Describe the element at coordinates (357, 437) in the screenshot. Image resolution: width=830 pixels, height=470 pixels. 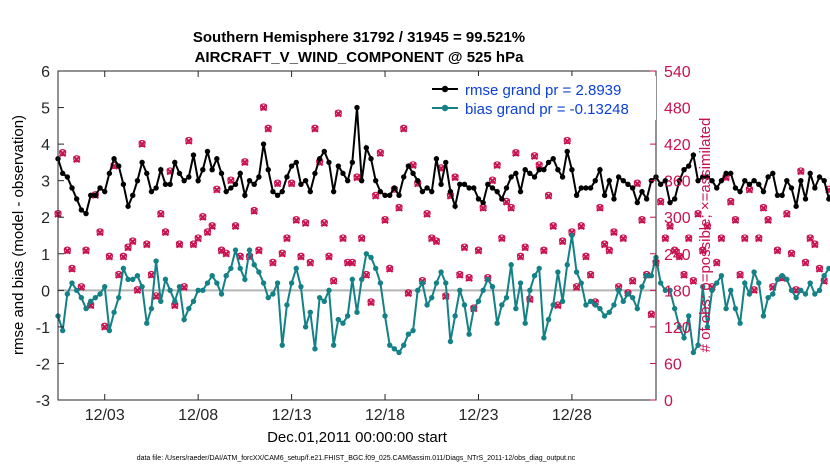
I see `x-axis-label: Dec.01,2011 00:00:00 start` at that location.